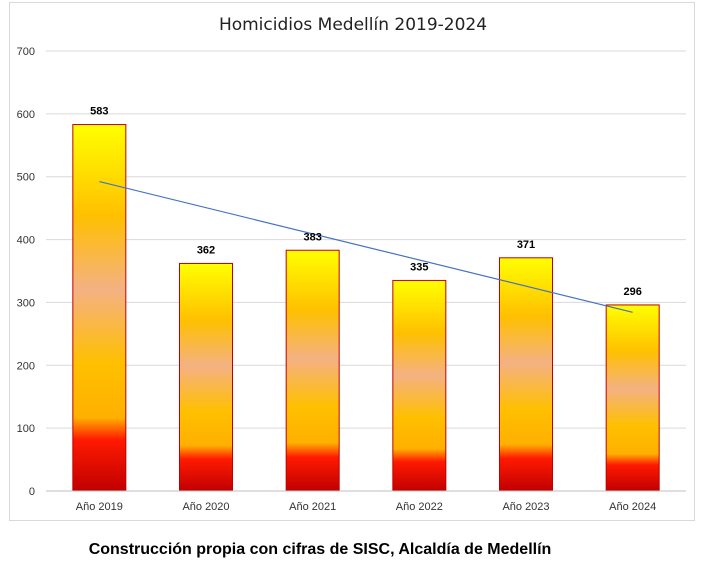  What do you see at coordinates (206, 250) in the screenshot?
I see `data-label: 362` at bounding box center [206, 250].